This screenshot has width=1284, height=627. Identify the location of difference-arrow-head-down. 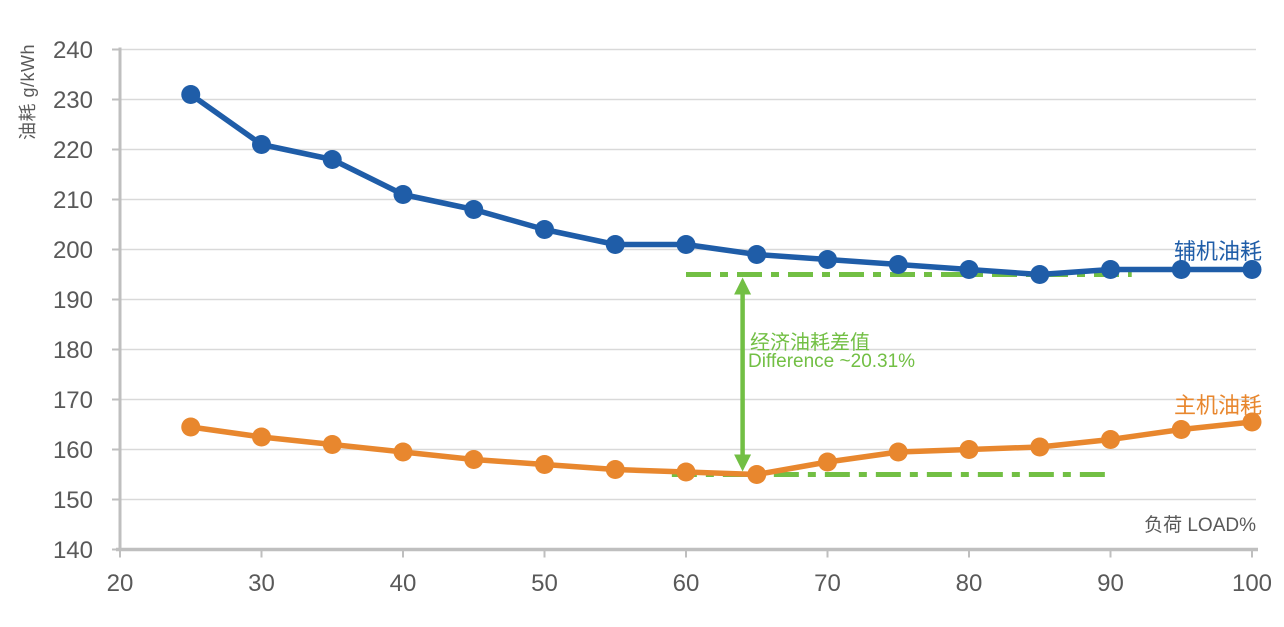
(743, 463).